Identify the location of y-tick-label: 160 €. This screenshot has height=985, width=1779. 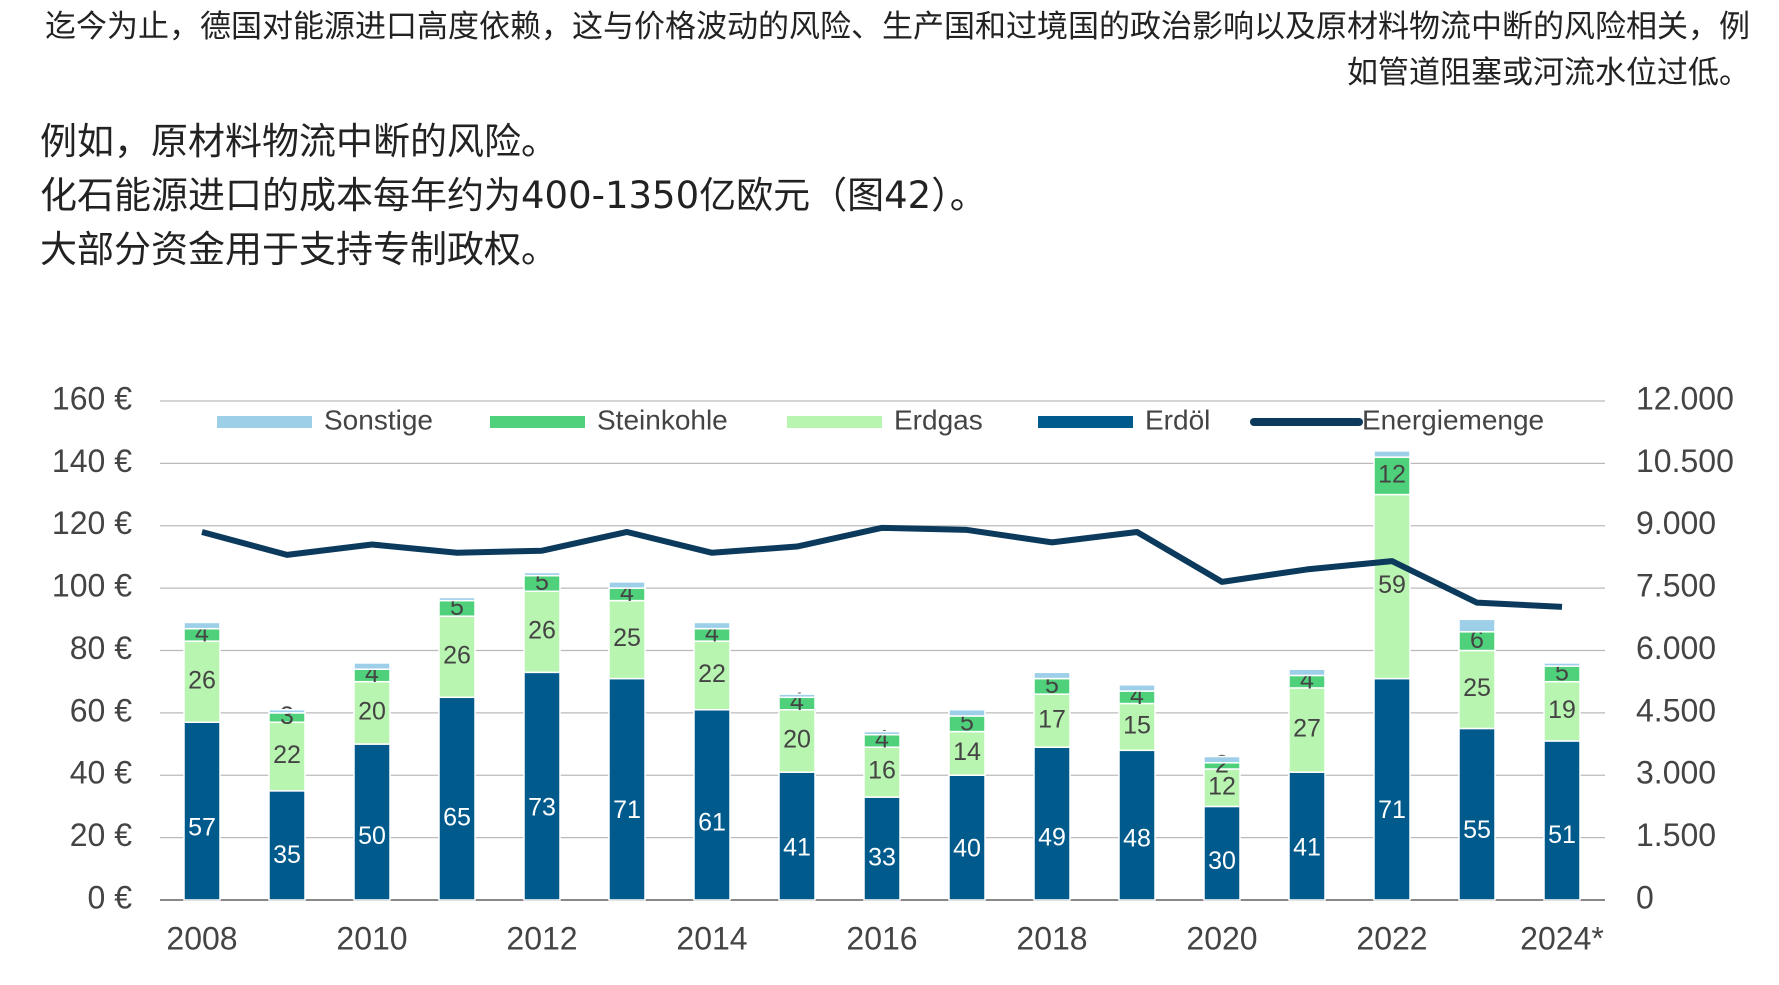
(92, 398).